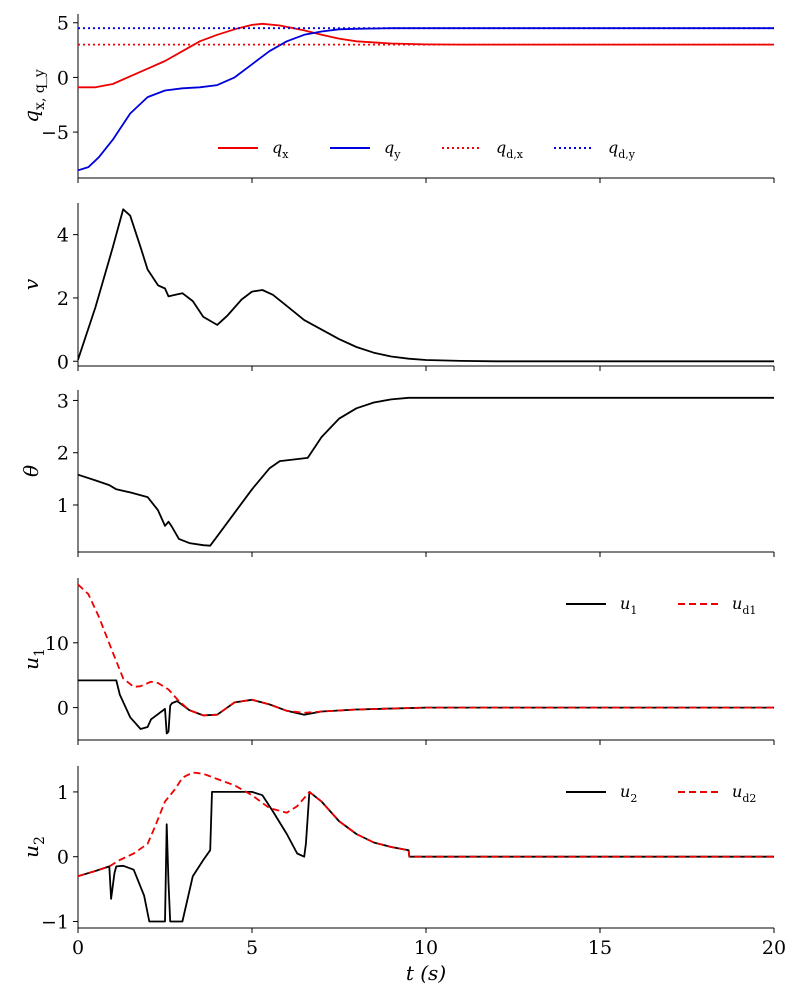 The width and height of the screenshot is (800, 1000). Describe the element at coordinates (63, 236) in the screenshot. I see `y-tick-label: 4` at that location.